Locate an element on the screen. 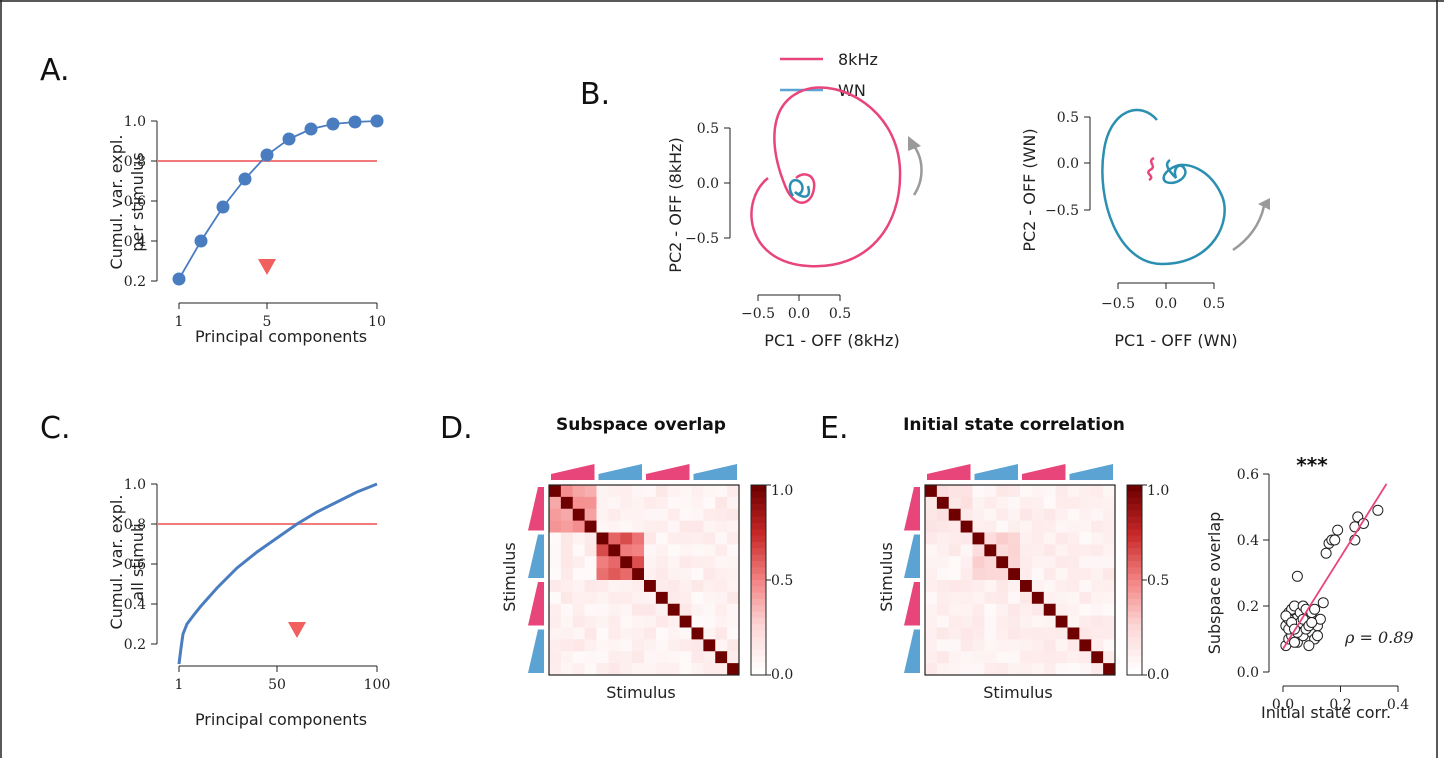 The width and height of the screenshot is (1444, 758). a-ytick-1.0: 1.0 is located at coordinates (135, 122).